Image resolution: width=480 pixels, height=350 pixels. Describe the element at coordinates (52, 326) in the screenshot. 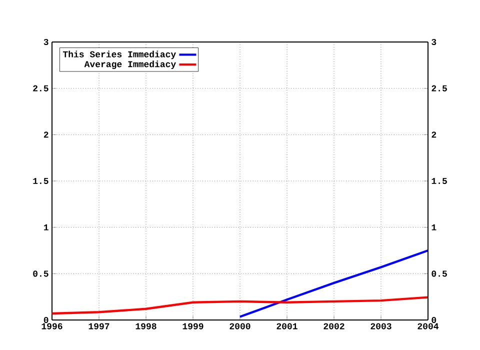

I see `x-tick-label: 1996` at that location.